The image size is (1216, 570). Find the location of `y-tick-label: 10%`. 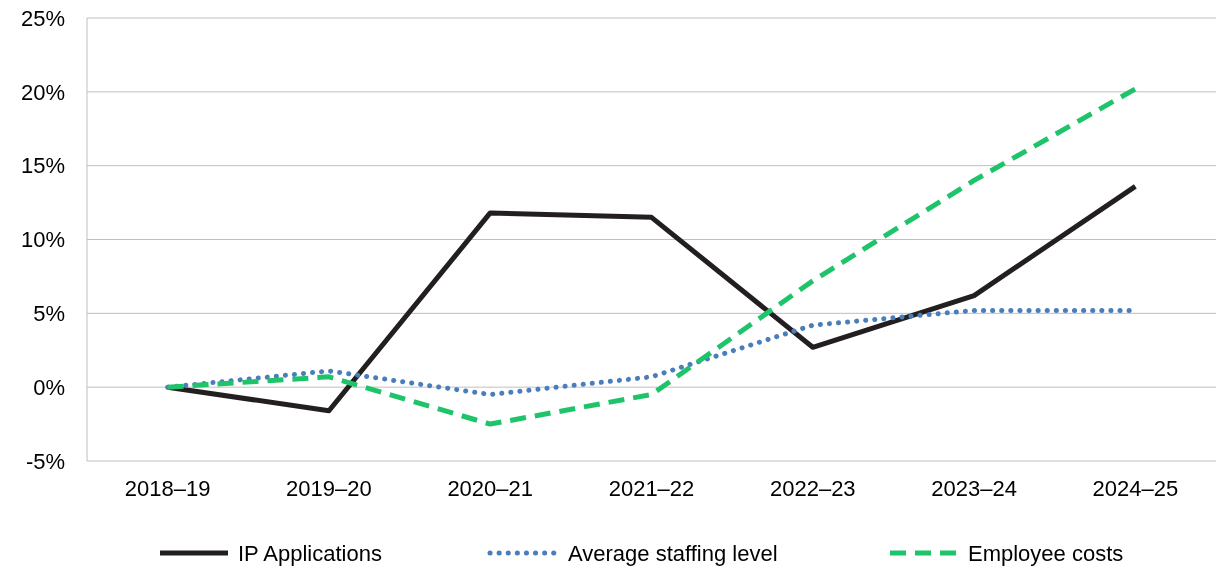

y-tick-label: 10% is located at coordinates (42, 240).